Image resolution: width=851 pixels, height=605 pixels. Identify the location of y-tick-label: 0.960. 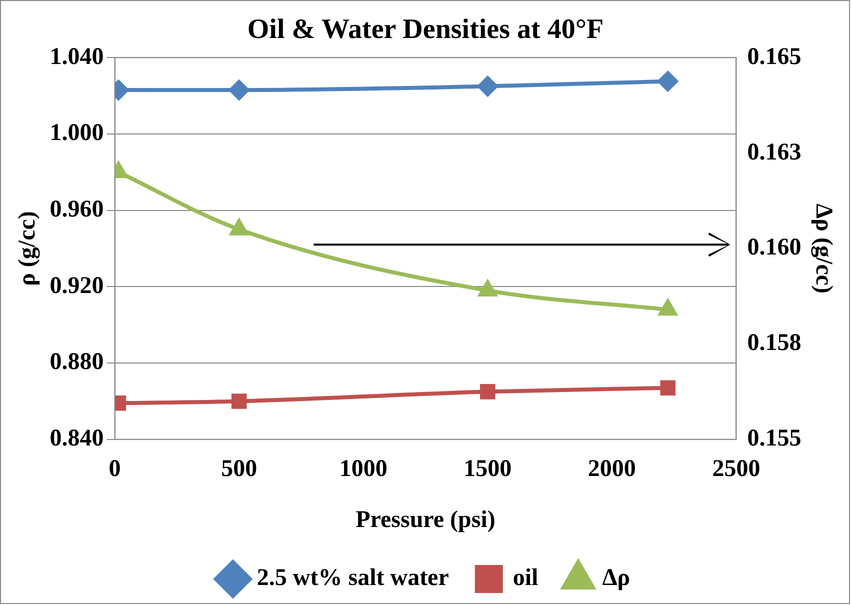
(77, 209).